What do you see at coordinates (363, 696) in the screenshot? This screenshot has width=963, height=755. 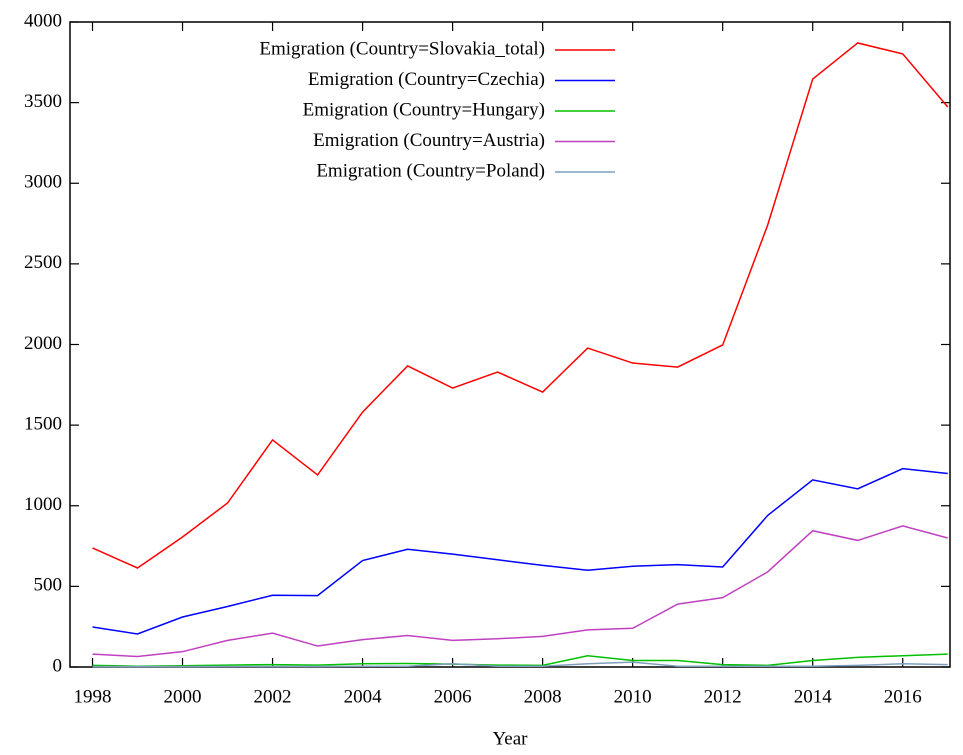 I see `x-tick-label: 2004` at bounding box center [363, 696].